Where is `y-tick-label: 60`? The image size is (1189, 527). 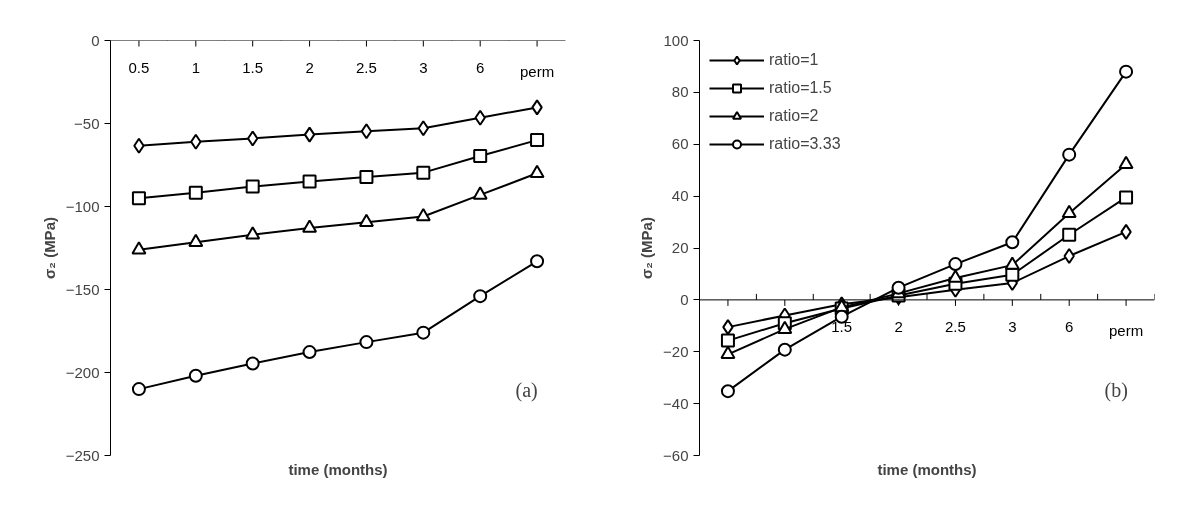
y-tick-label: 60 is located at coordinates (680, 144).